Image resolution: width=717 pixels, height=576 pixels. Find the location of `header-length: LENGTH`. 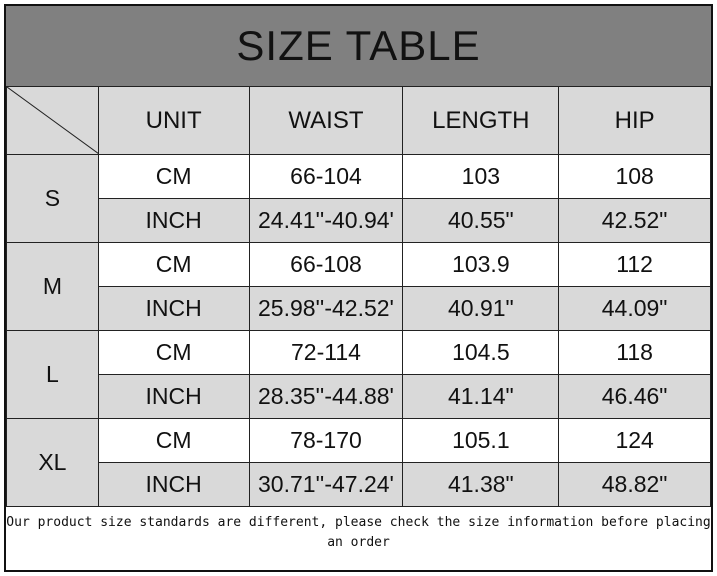

header-length: LENGTH is located at coordinates (481, 120).